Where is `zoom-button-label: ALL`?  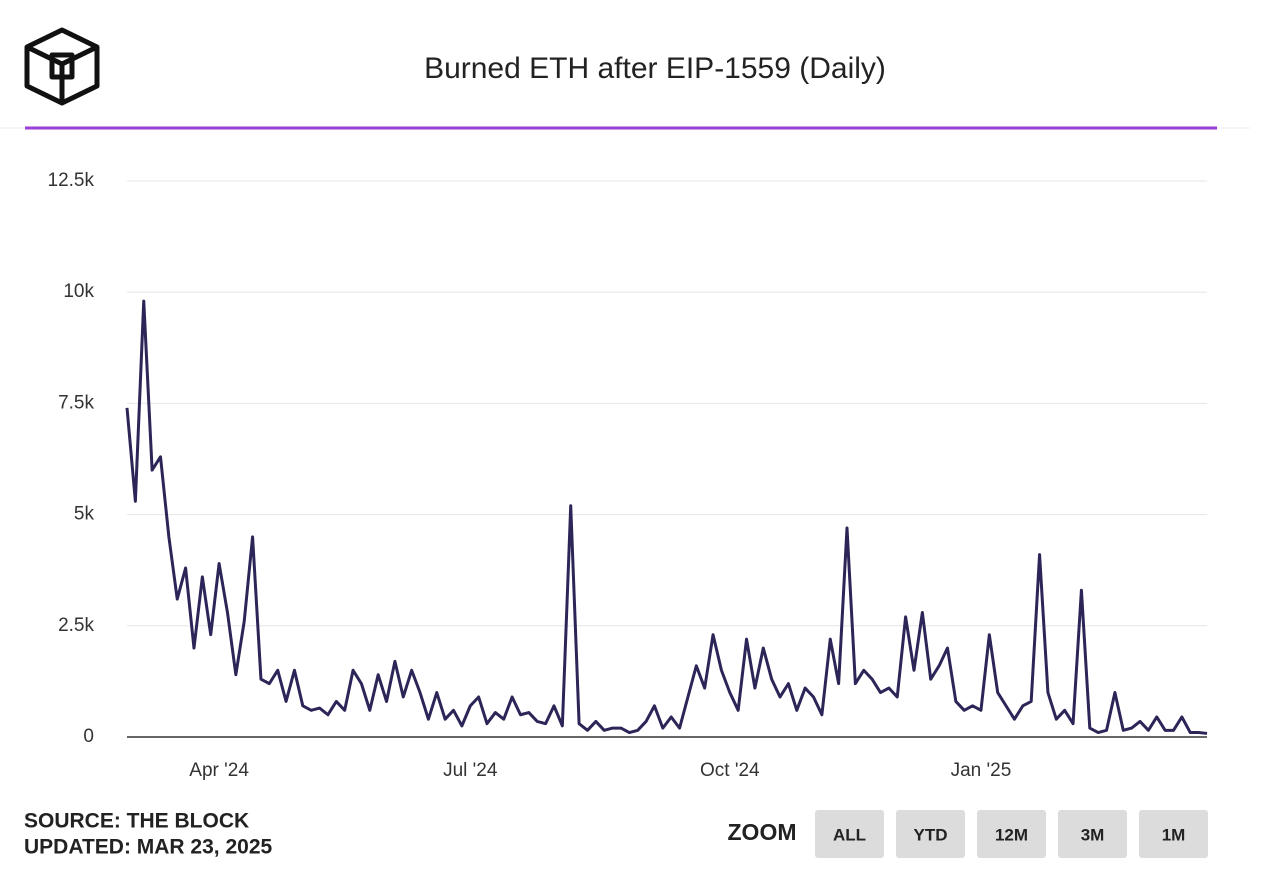 zoom-button-label: ALL is located at coordinates (849, 834).